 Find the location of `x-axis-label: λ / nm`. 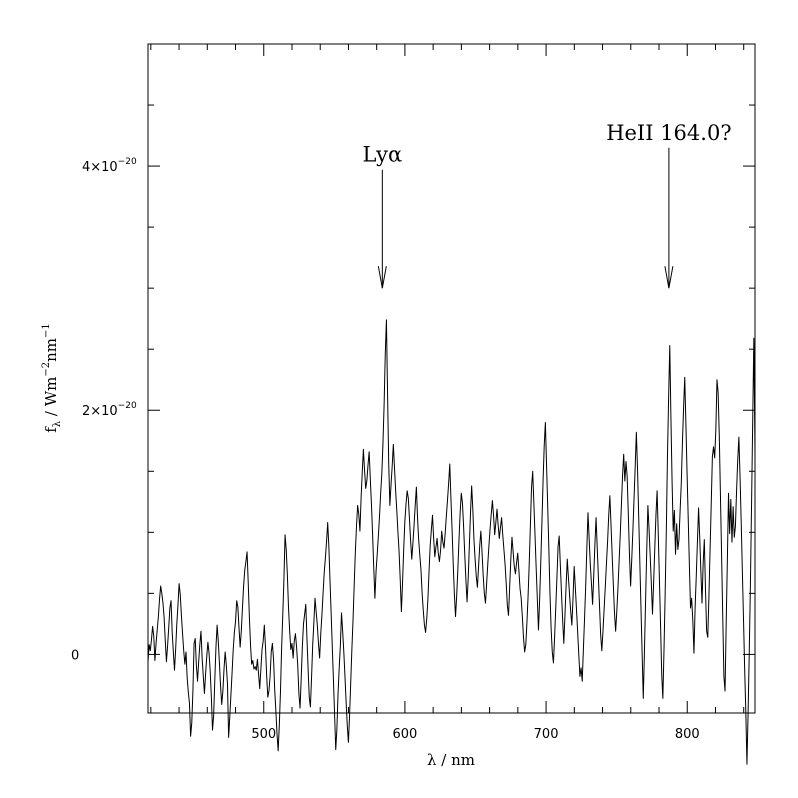

x-axis-label: λ / nm is located at coordinates (451, 760).